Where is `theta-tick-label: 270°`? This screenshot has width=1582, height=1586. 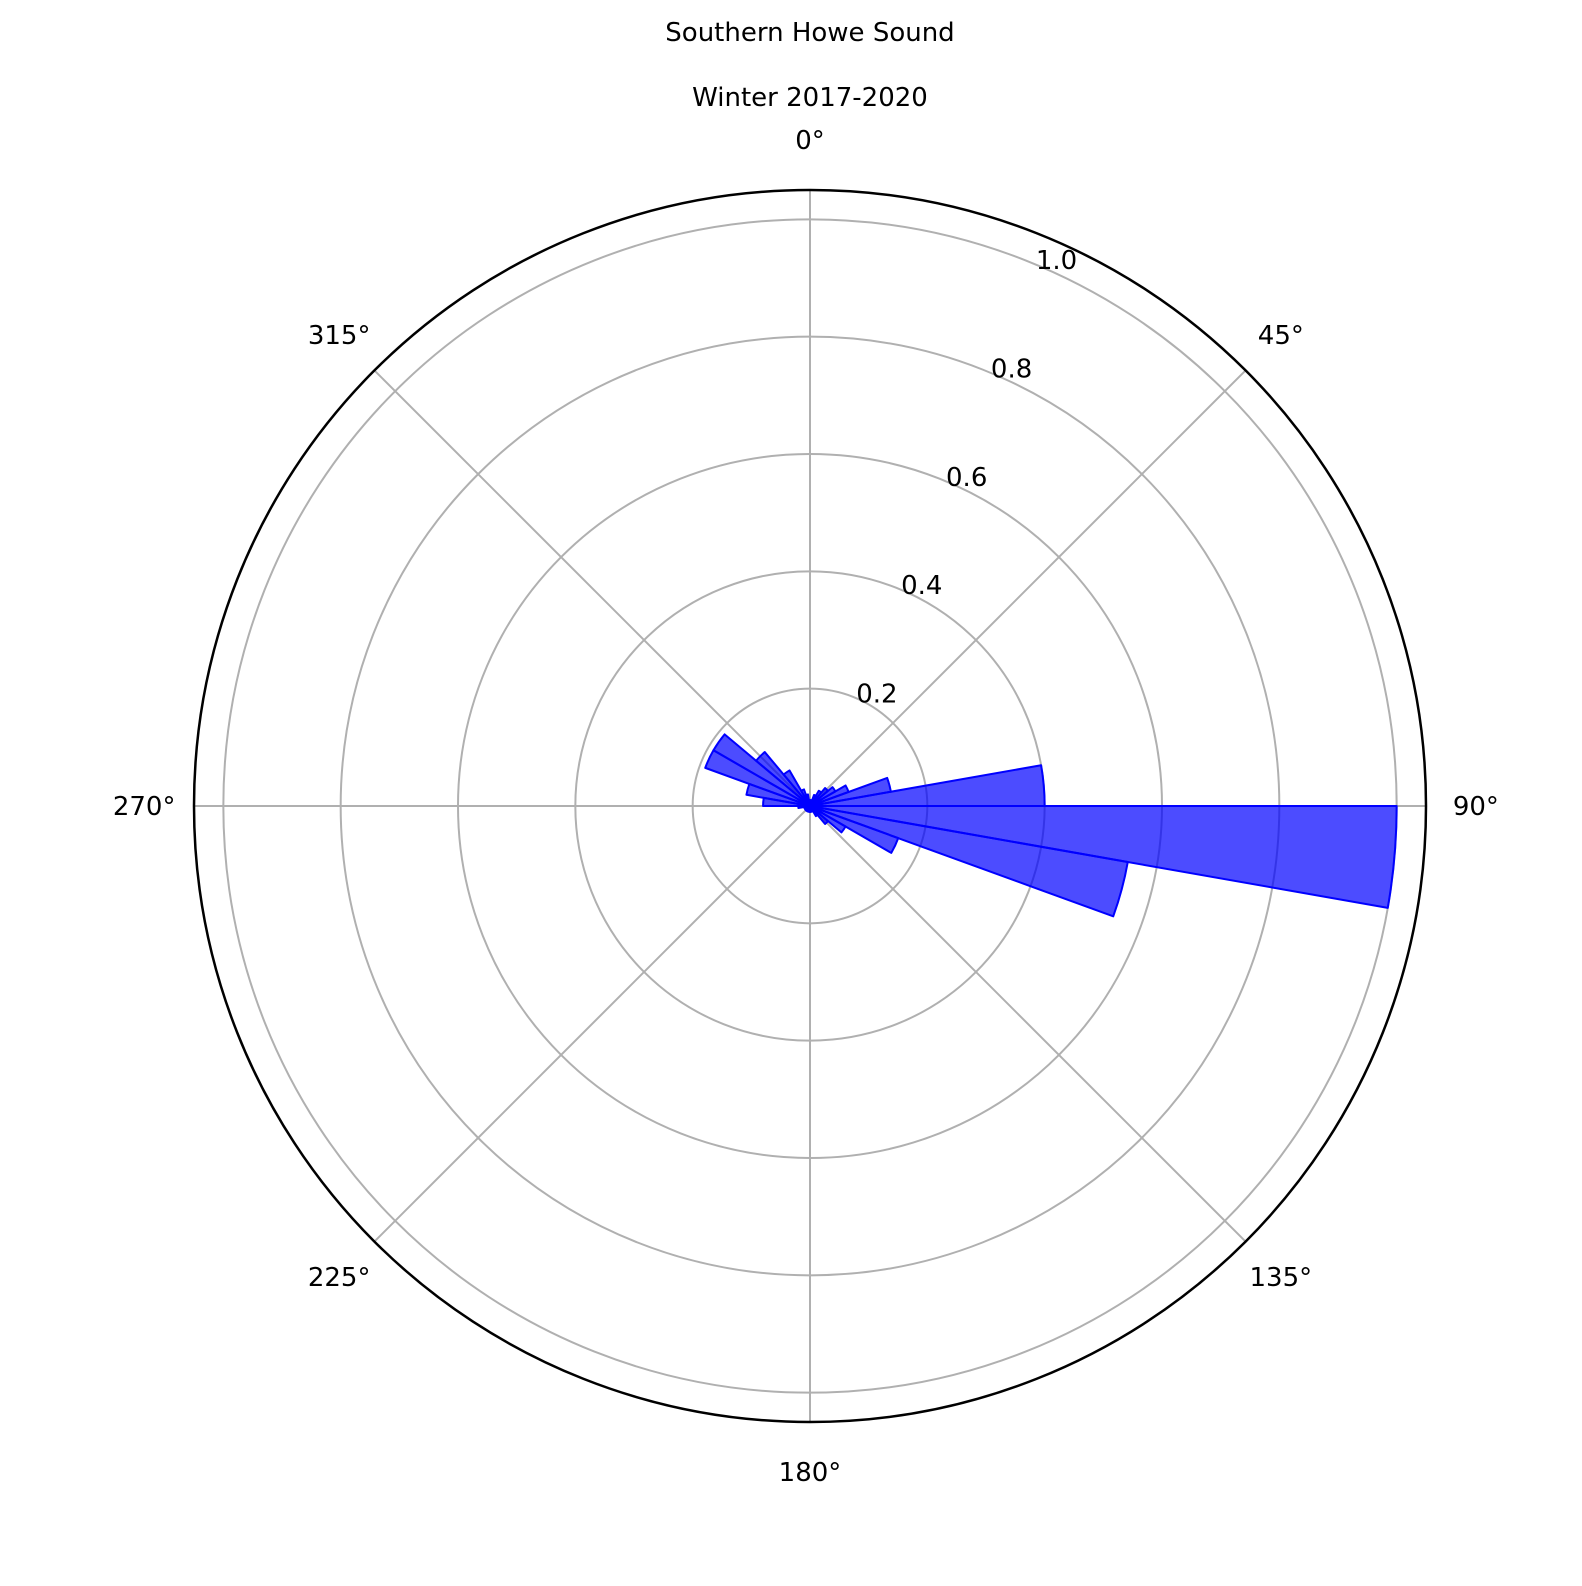 theta-tick-label: 270° is located at coordinates (144, 807).